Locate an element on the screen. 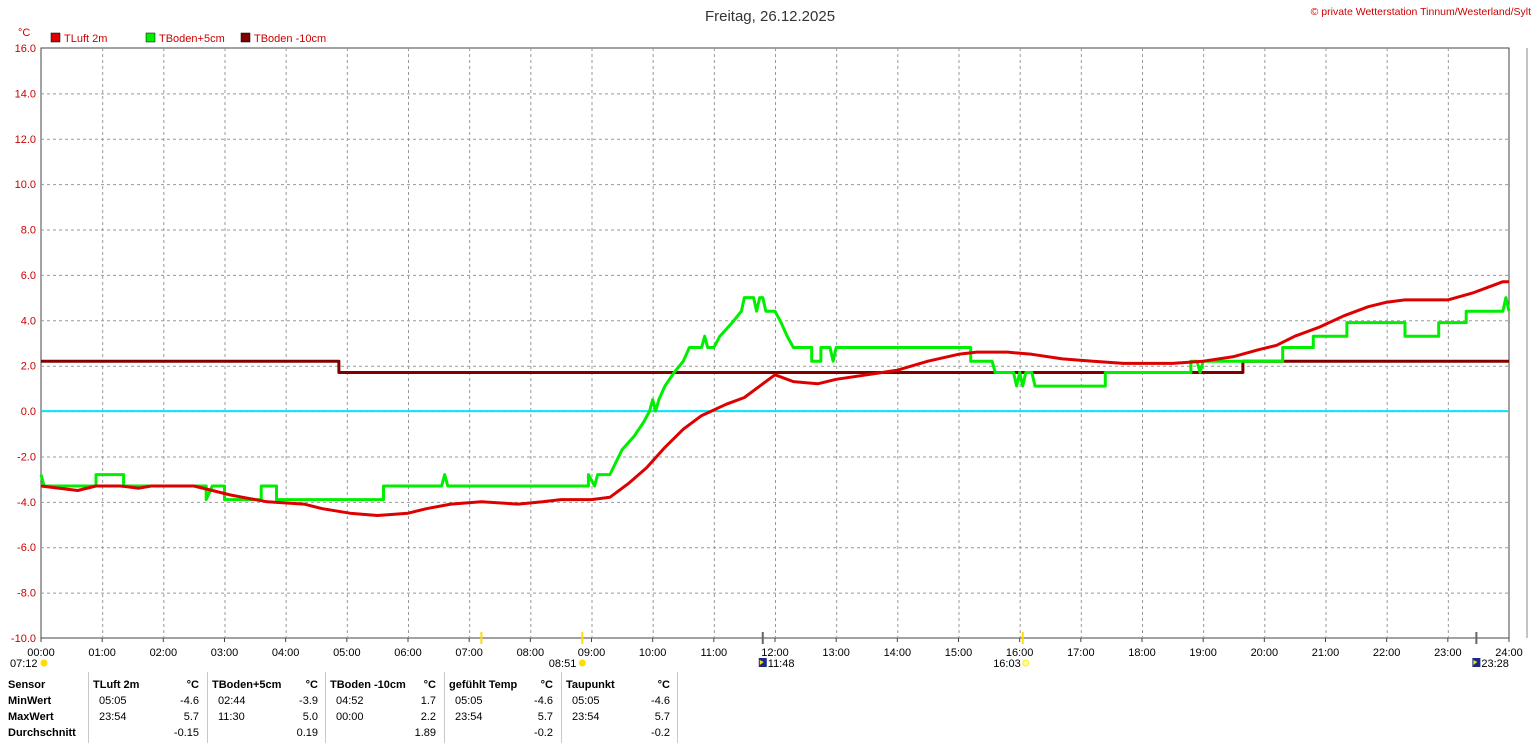 The width and height of the screenshot is (1536, 743). x-tick-label: 04:00 is located at coordinates (286, 653).